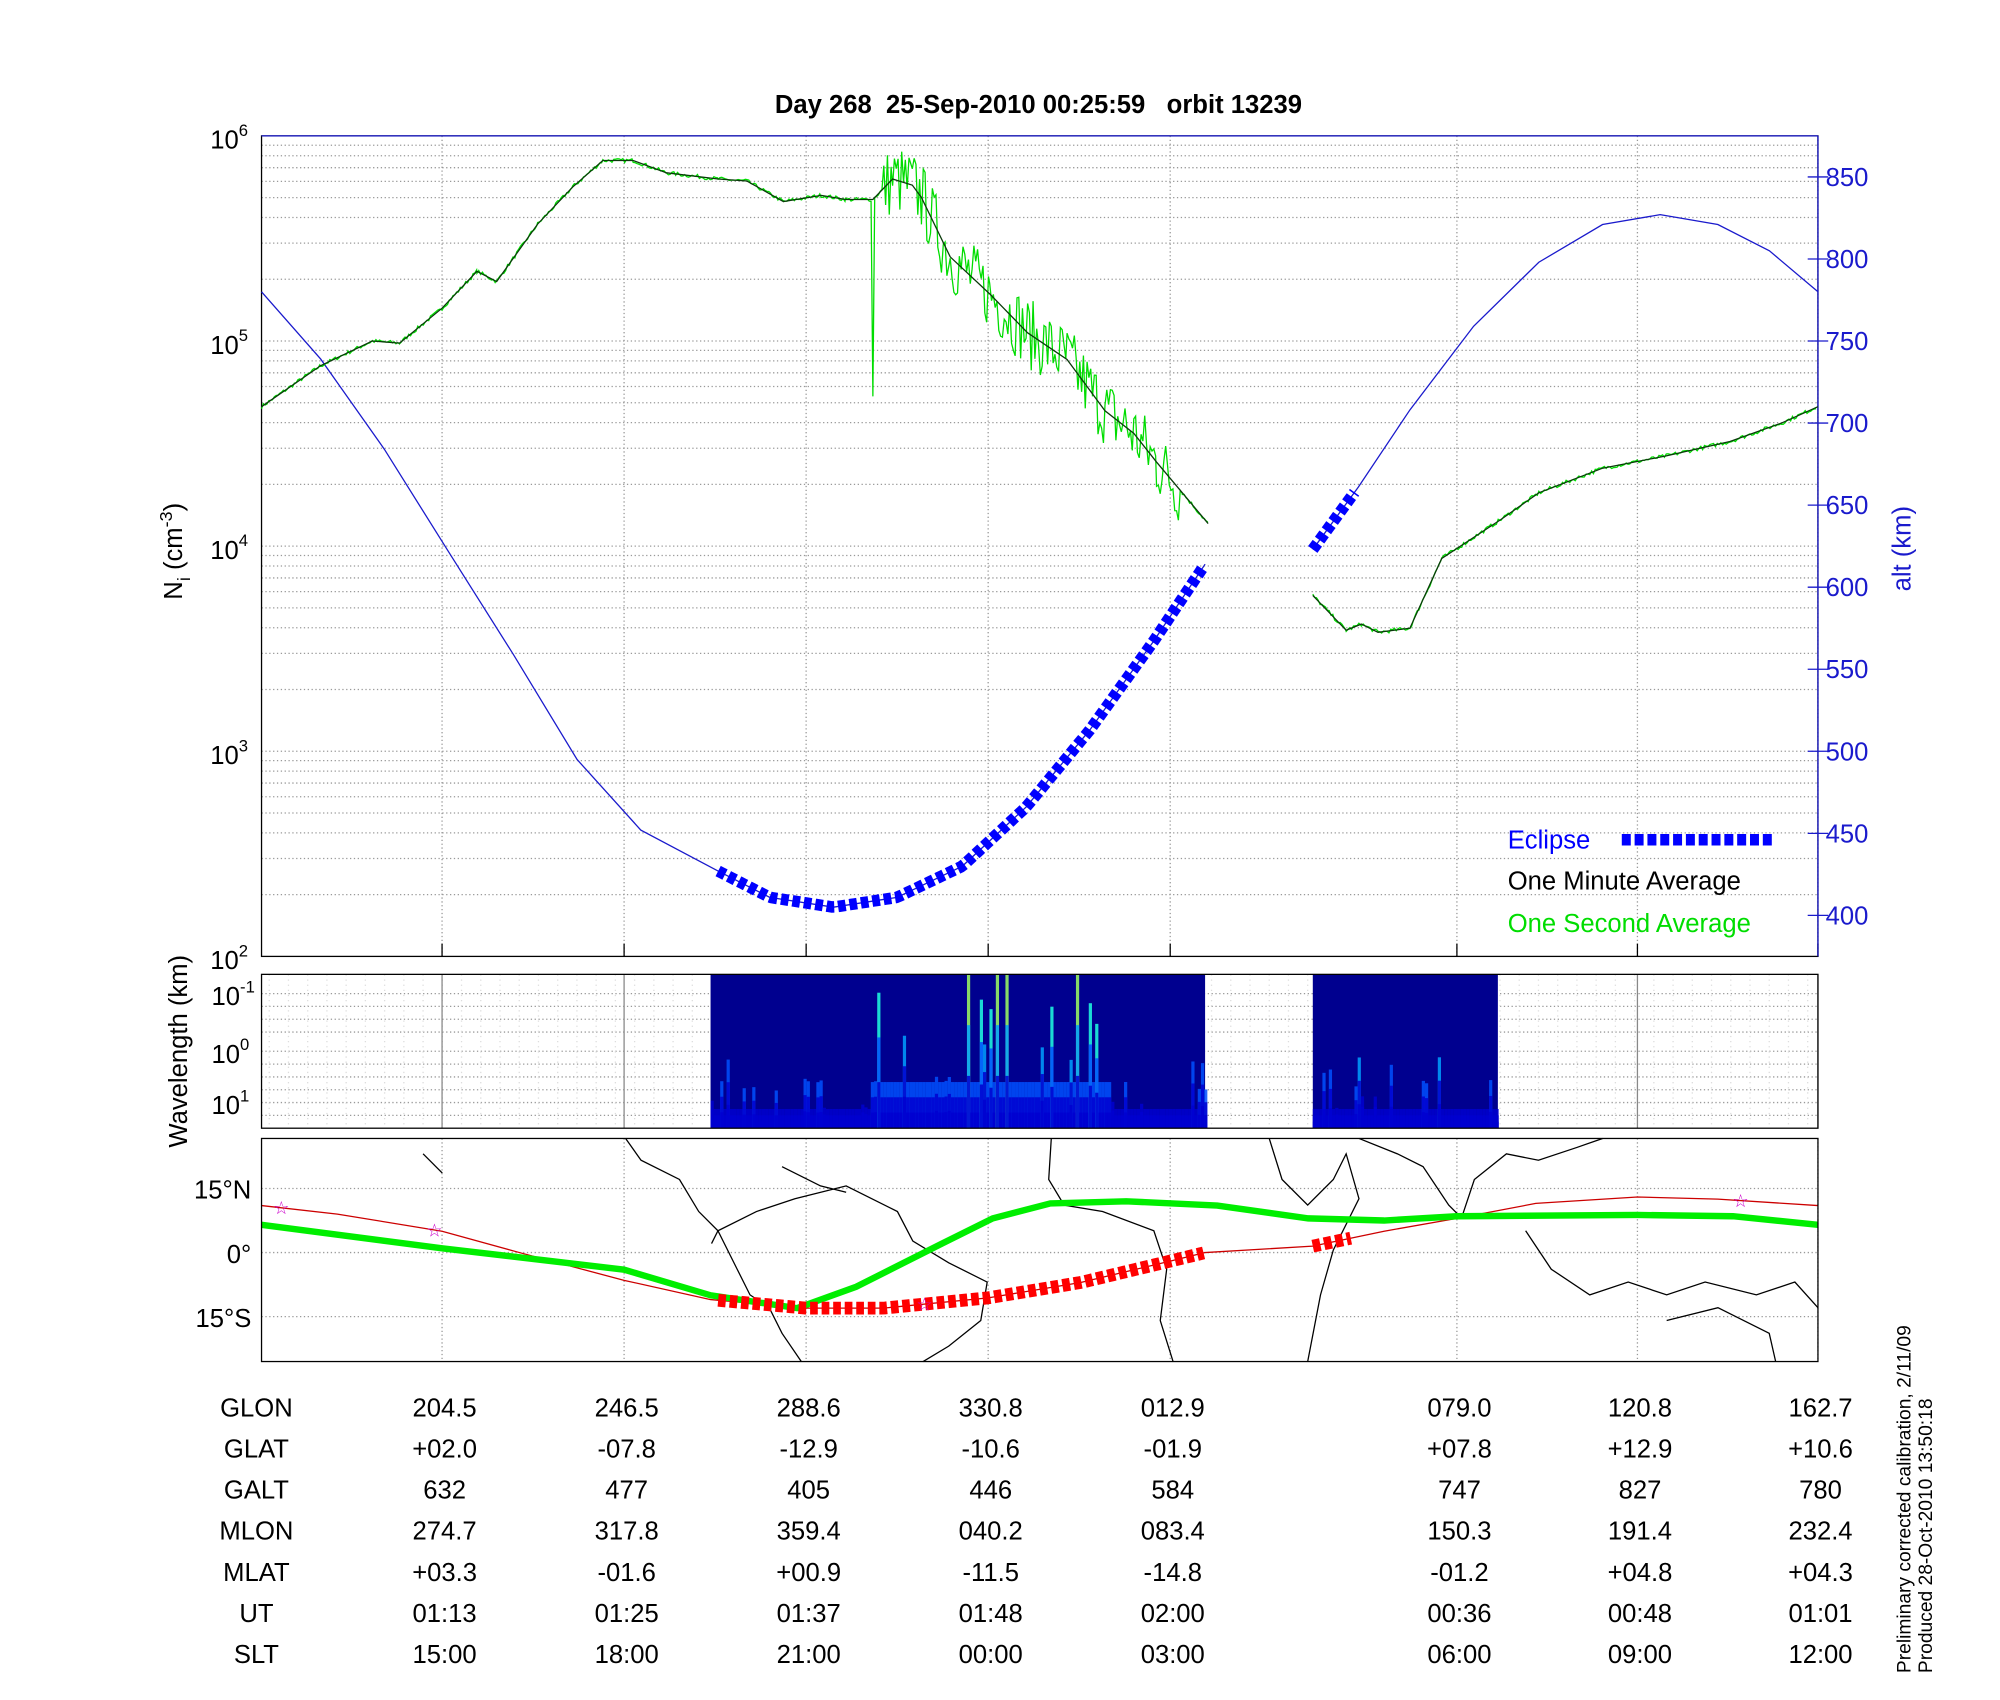 Image resolution: width=2000 pixels, height=1700 pixels. What do you see at coordinates (229, 138) in the screenshot?
I see `y-tick-label: 10⁶` at bounding box center [229, 138].